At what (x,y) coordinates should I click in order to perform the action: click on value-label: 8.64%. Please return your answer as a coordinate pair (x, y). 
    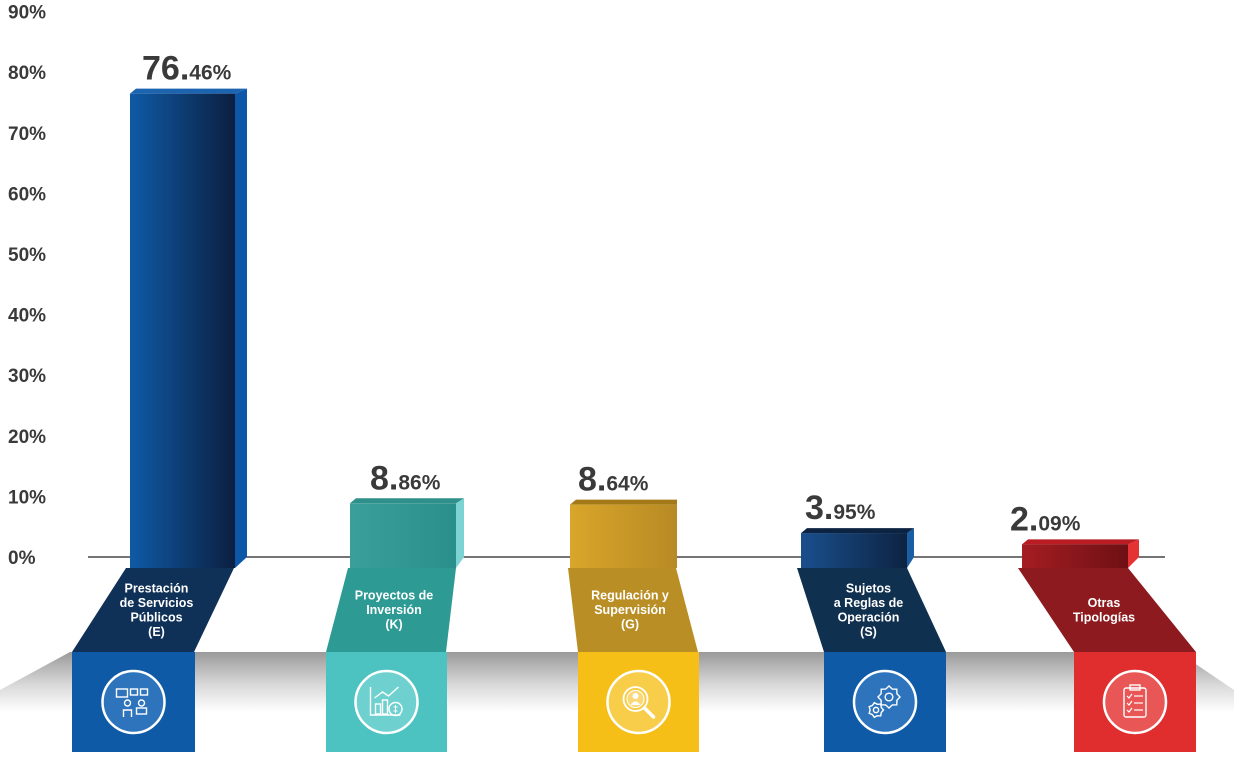
    Looking at the image, I should click on (613, 480).